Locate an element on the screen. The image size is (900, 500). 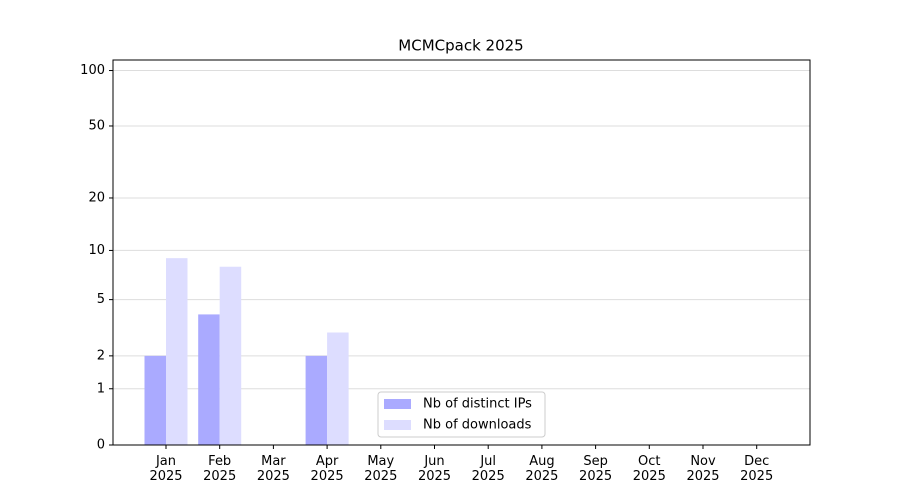
y-tick-label: 5 is located at coordinates (101, 299).